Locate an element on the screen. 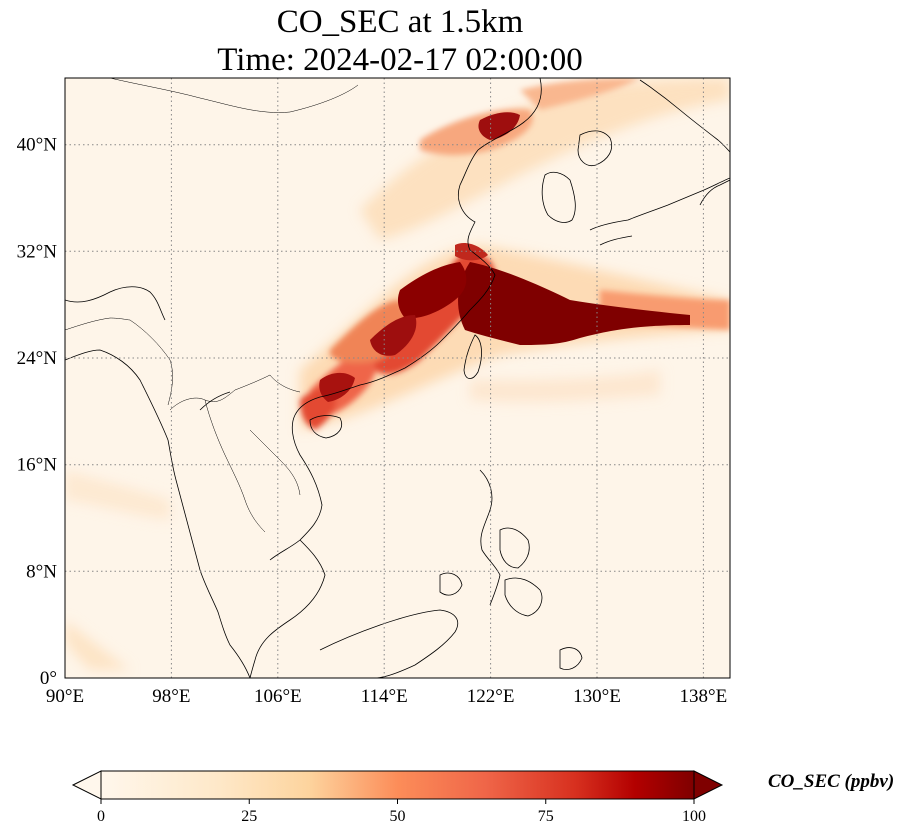  y-tick-label: 8°N is located at coordinates (41, 571).